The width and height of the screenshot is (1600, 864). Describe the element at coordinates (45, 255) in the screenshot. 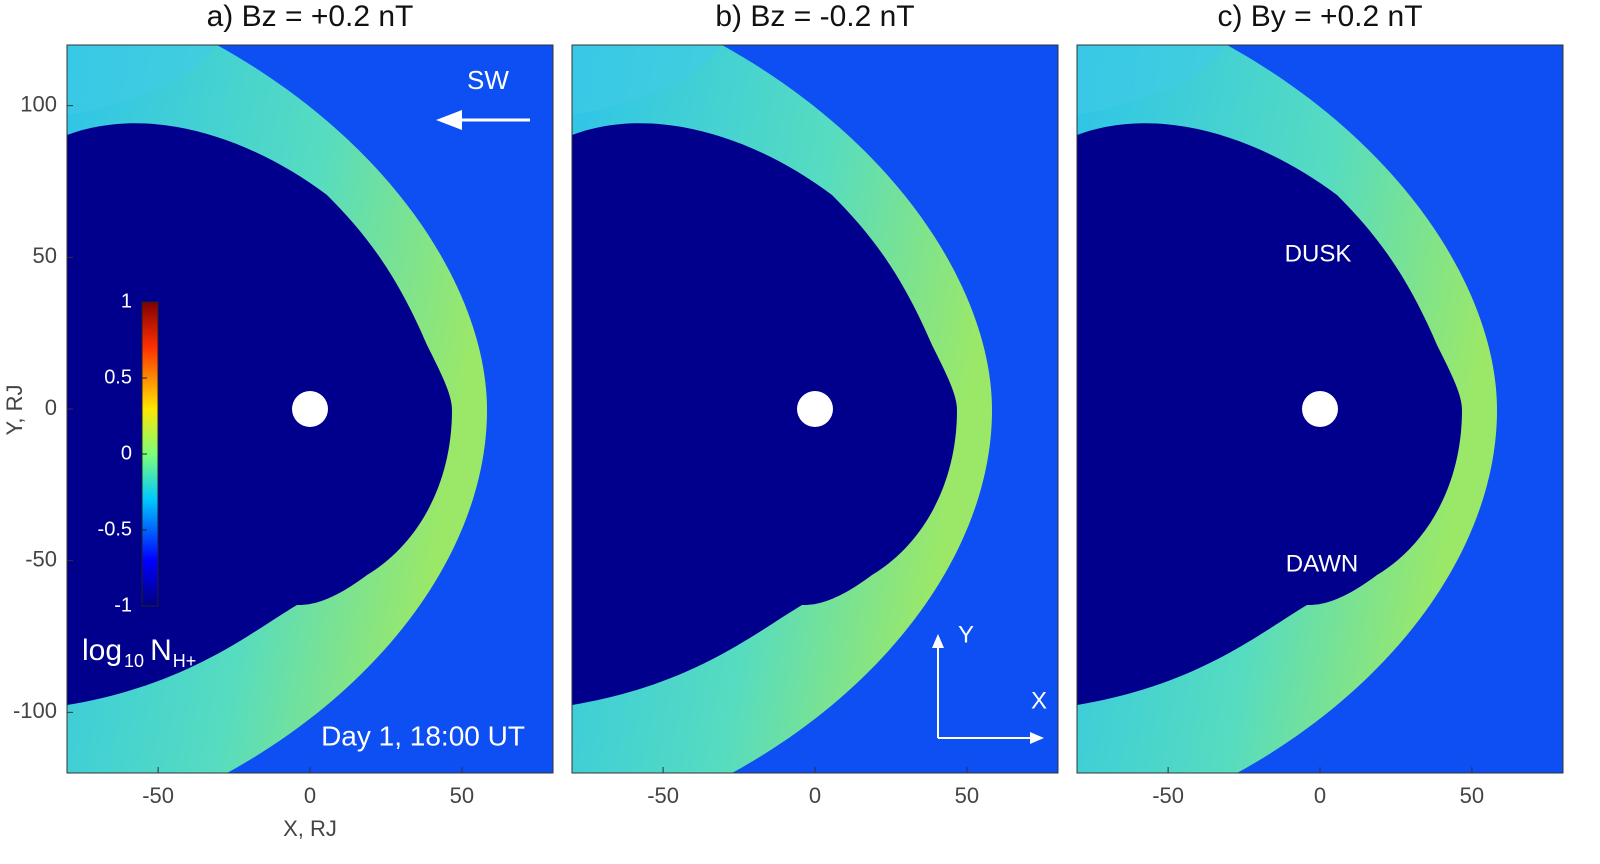

I see `y-tick-label: 50` at that location.